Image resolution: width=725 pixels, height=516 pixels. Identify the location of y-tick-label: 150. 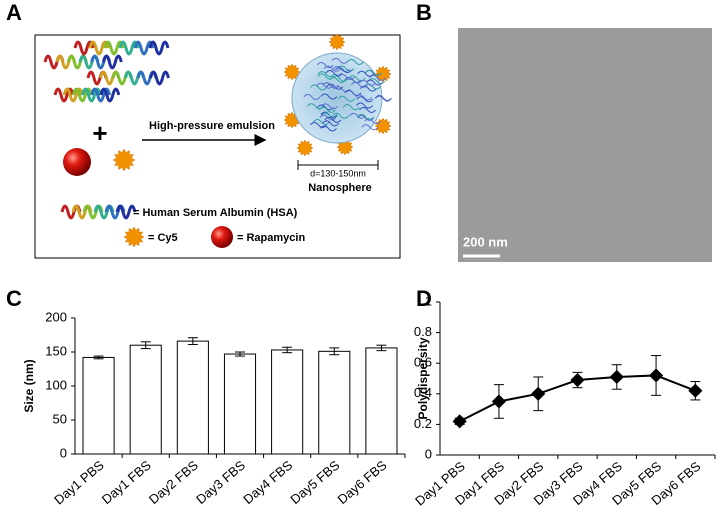
(56, 350).